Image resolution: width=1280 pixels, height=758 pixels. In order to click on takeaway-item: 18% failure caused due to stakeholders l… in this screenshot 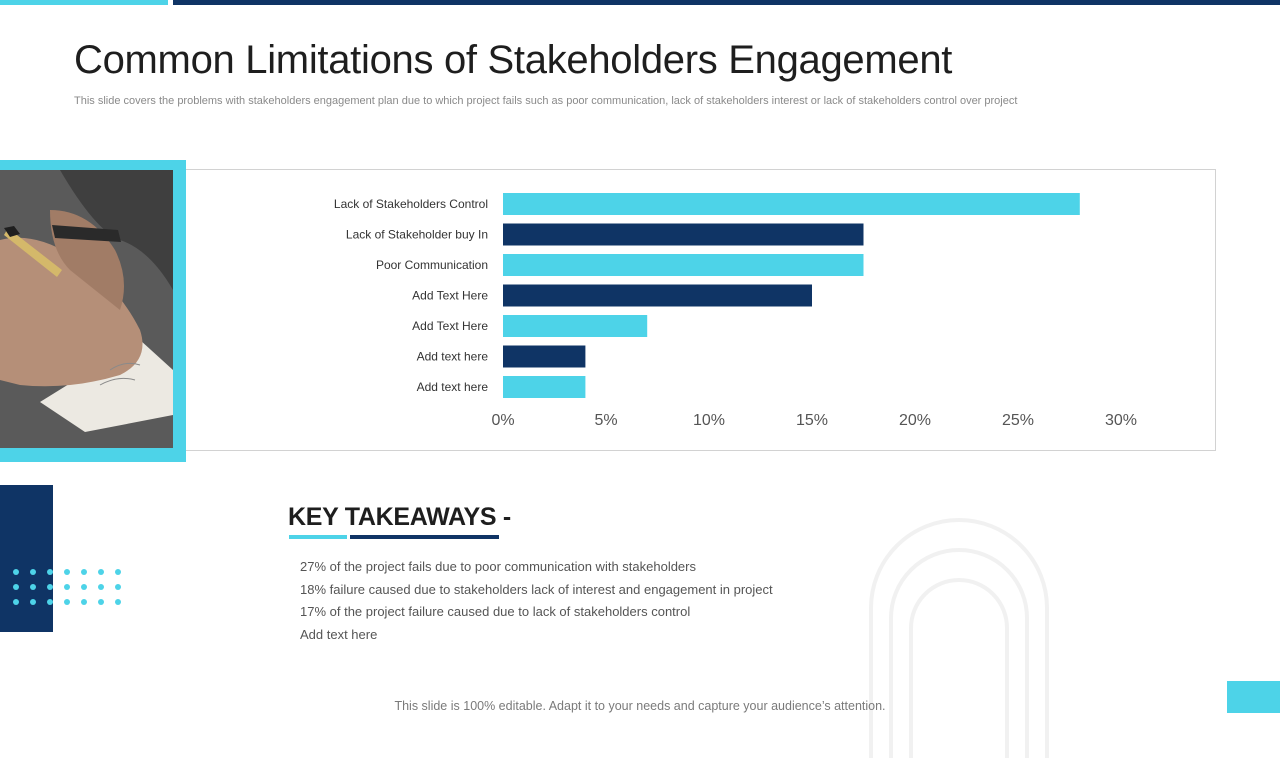, I will do `click(536, 589)`.